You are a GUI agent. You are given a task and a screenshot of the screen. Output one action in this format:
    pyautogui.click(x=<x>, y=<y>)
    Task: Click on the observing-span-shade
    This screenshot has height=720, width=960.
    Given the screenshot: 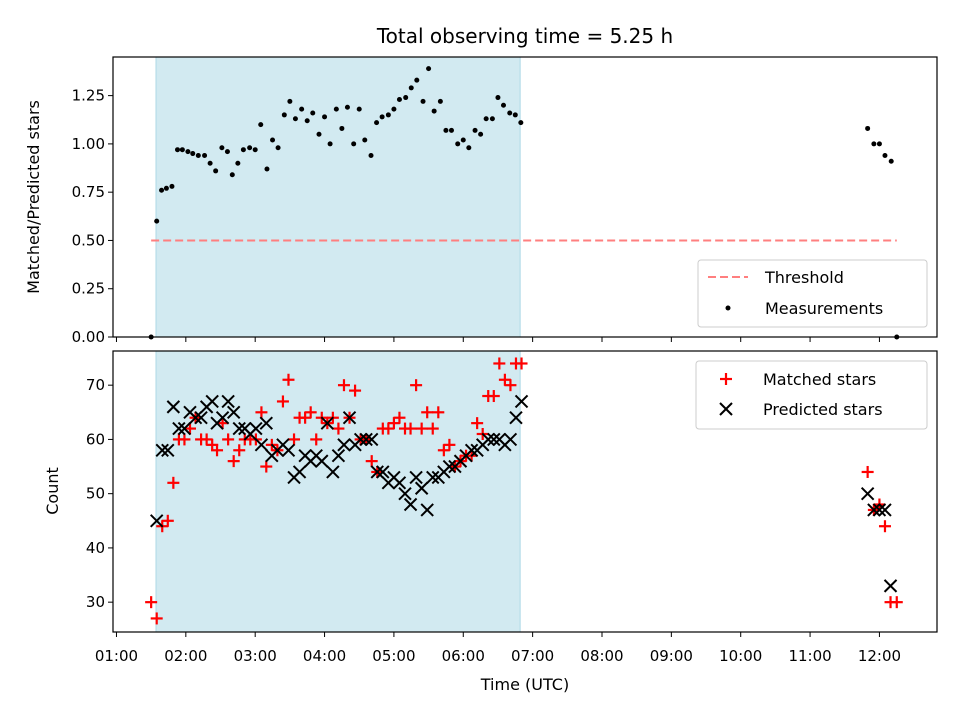 What is the action you would take?
    pyautogui.click(x=338, y=491)
    